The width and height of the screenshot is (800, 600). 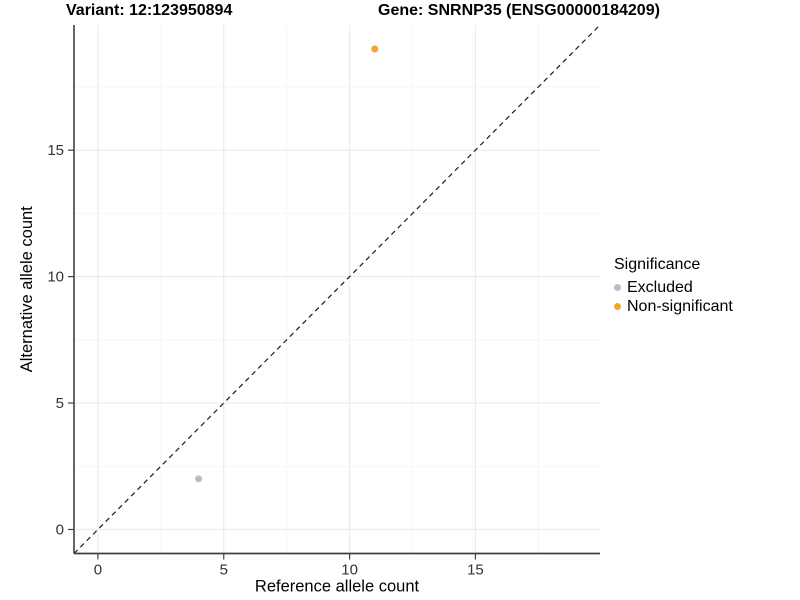 What do you see at coordinates (149, 10) in the screenshot?
I see `variant-title: Variant: 12:123950894` at bounding box center [149, 10].